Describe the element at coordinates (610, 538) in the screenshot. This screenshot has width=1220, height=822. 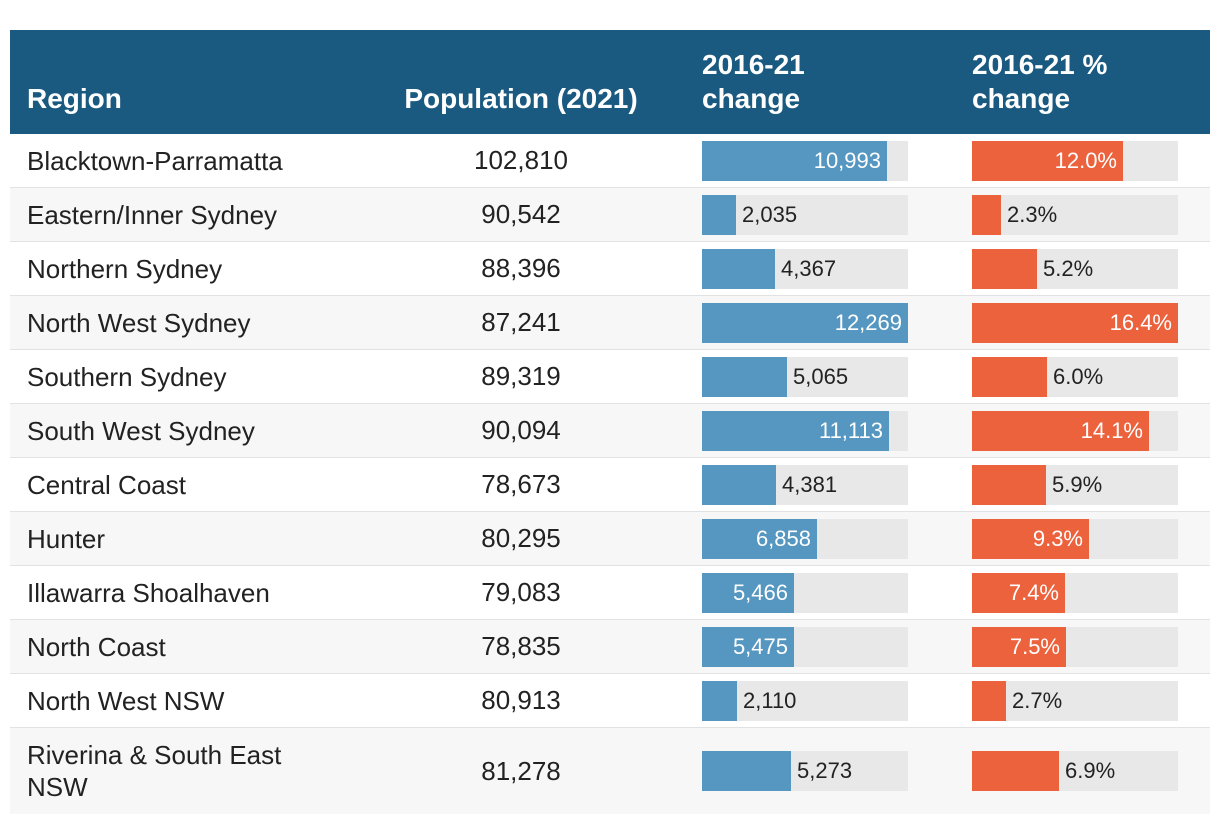
I see `table-row: Hunter 80,295 6,858 9.3%` at that location.